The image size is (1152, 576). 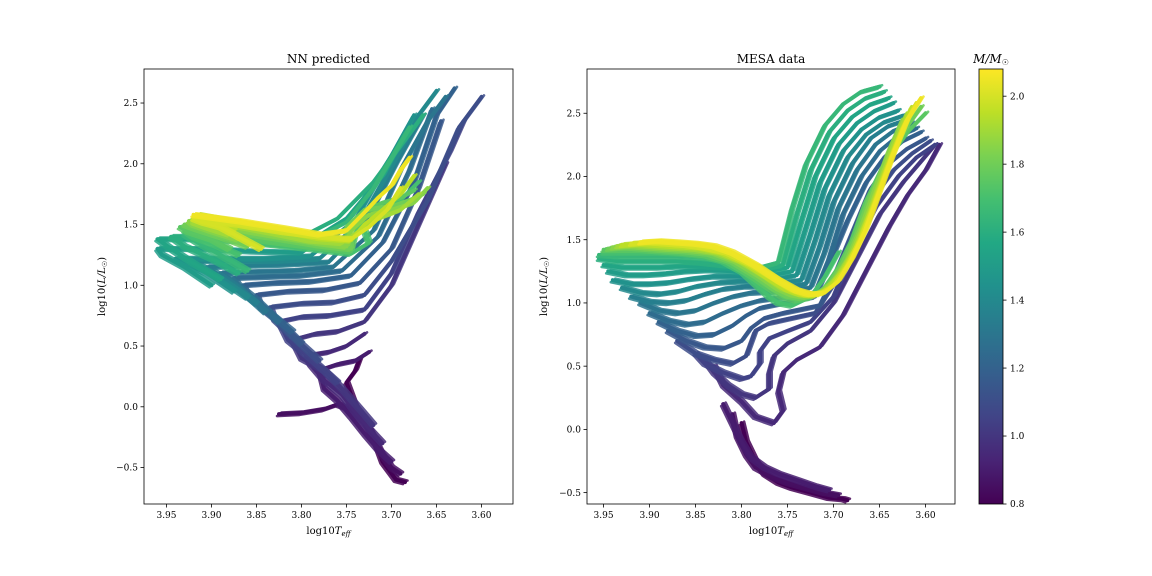 What do you see at coordinates (1017, 505) in the screenshot?
I see `colorbar-tick-label: 0.8` at bounding box center [1017, 505].